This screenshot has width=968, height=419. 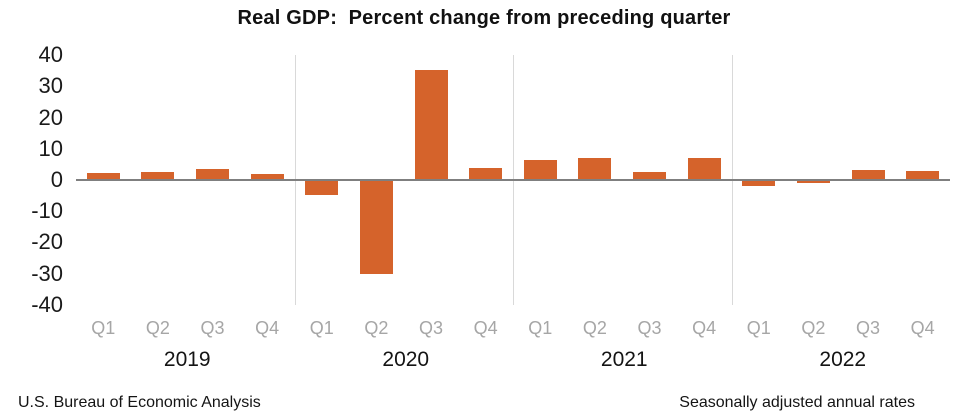 What do you see at coordinates (843, 359) in the screenshot?
I see `year-label: 2022` at bounding box center [843, 359].